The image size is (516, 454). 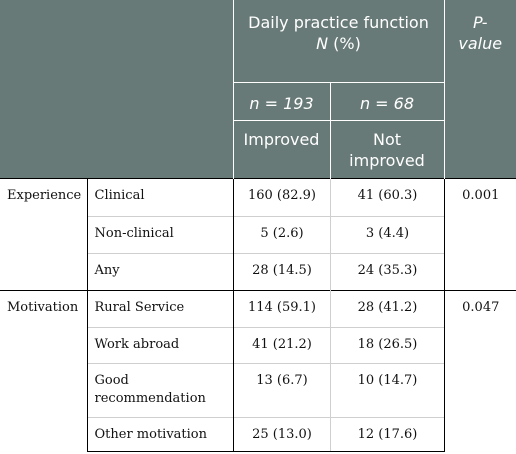 I want to click on row-category: Work abroad, so click(x=159, y=344).